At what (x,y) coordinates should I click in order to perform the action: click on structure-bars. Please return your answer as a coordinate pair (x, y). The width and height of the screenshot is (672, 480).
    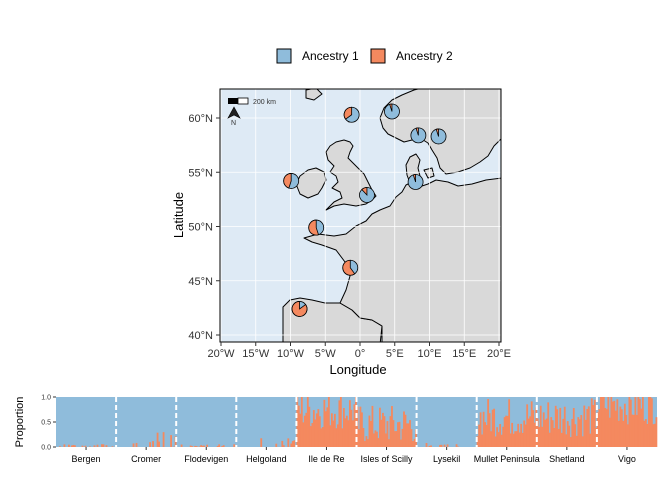
    Looking at the image, I should click on (358, 422).